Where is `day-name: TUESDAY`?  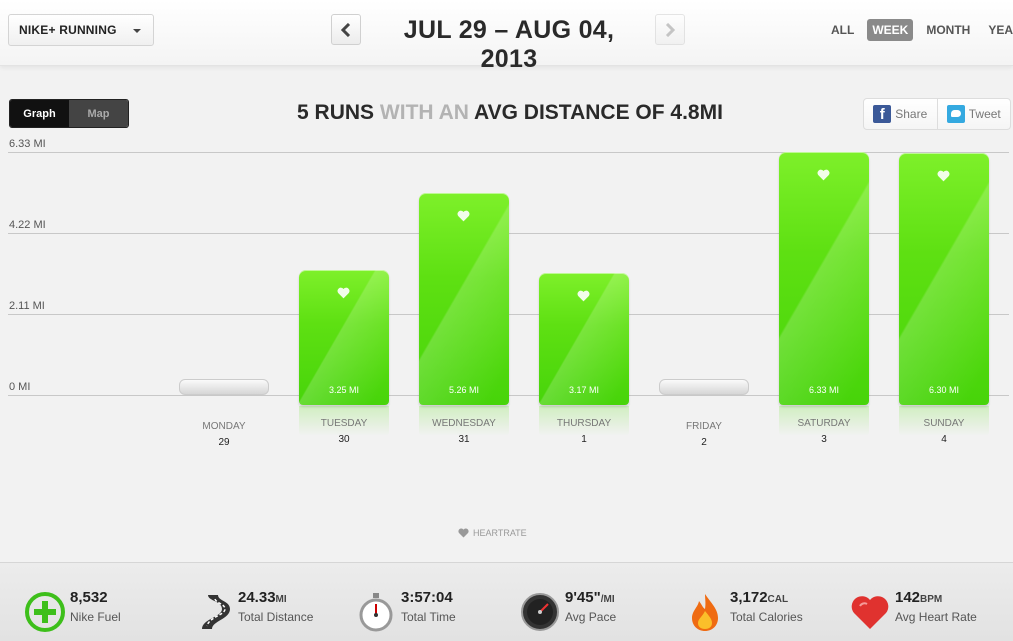 day-name: TUESDAY is located at coordinates (344, 423).